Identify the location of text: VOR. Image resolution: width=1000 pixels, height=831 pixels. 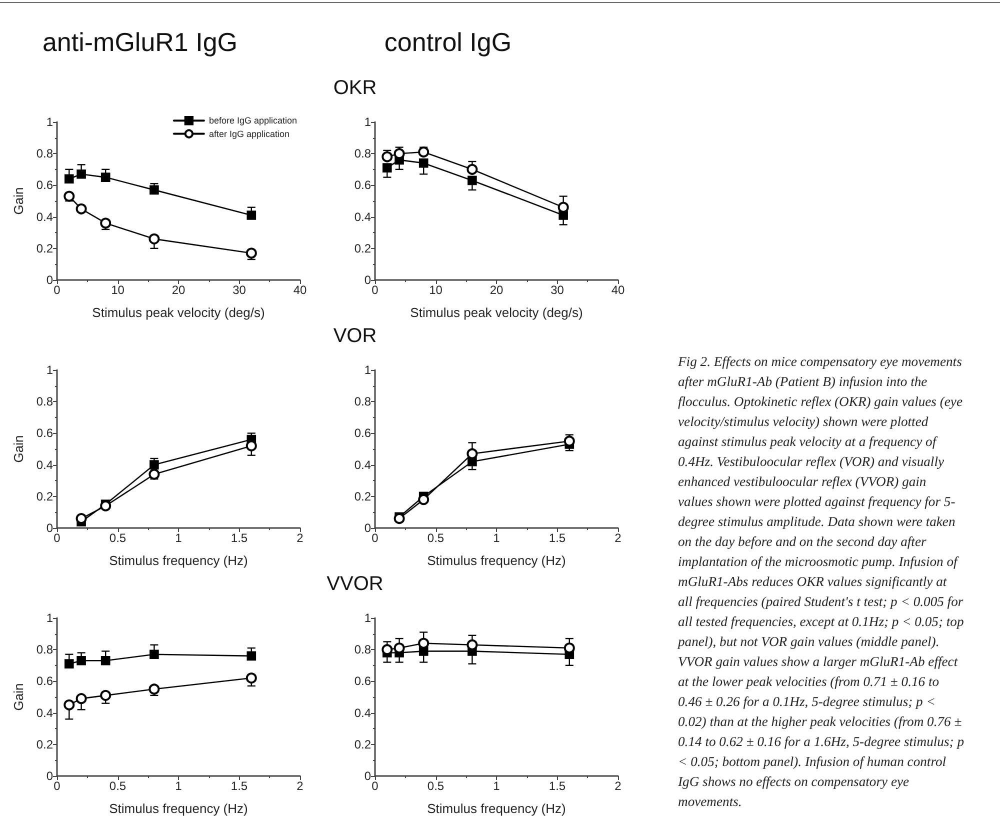
(355, 336).